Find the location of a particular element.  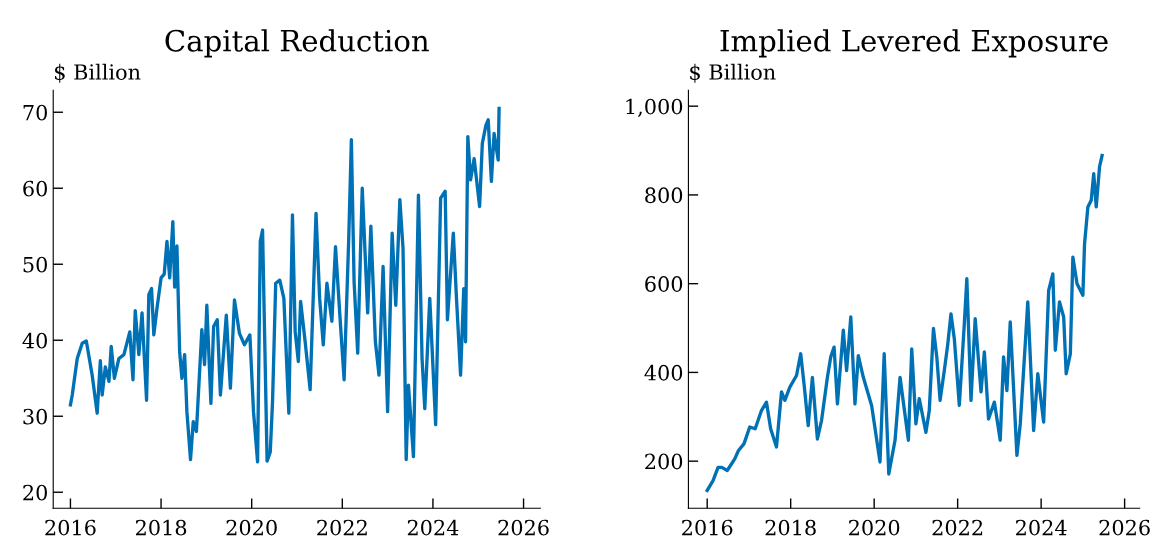

y-tick-label: 70 is located at coordinates (35, 112).